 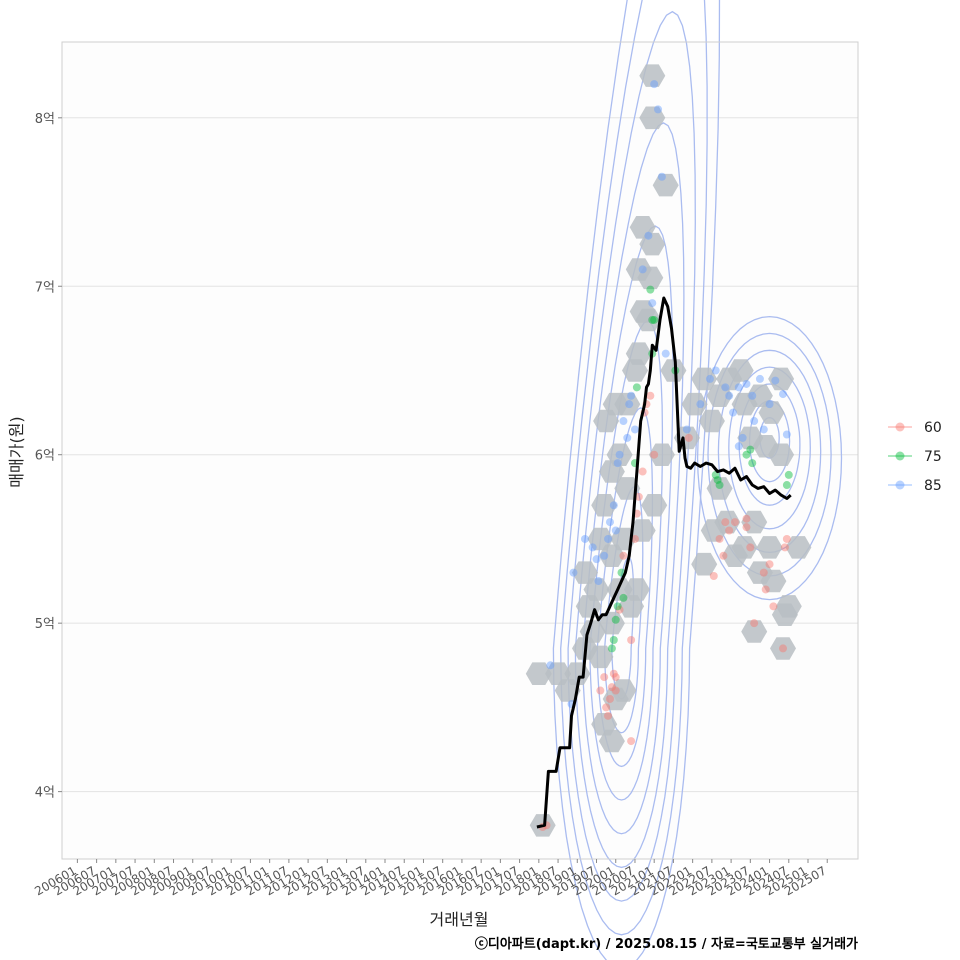 I want to click on y-tick-label: 6억, so click(x=45, y=456).